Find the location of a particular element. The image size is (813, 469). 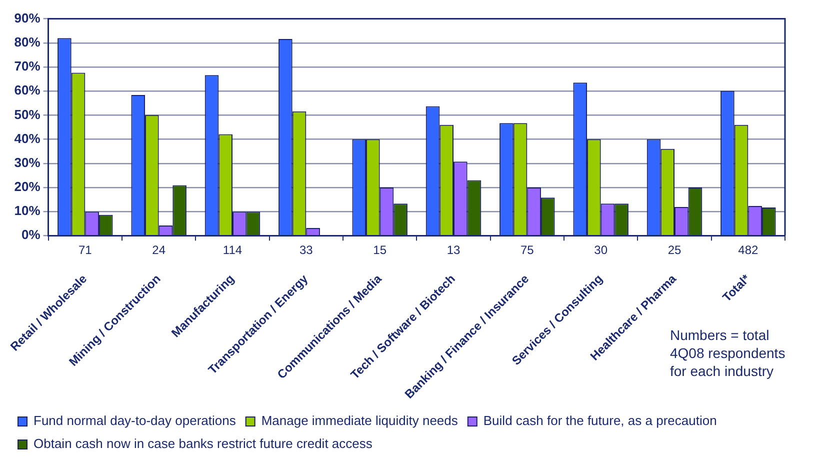

y-tick-label: 80% is located at coordinates (27, 42).